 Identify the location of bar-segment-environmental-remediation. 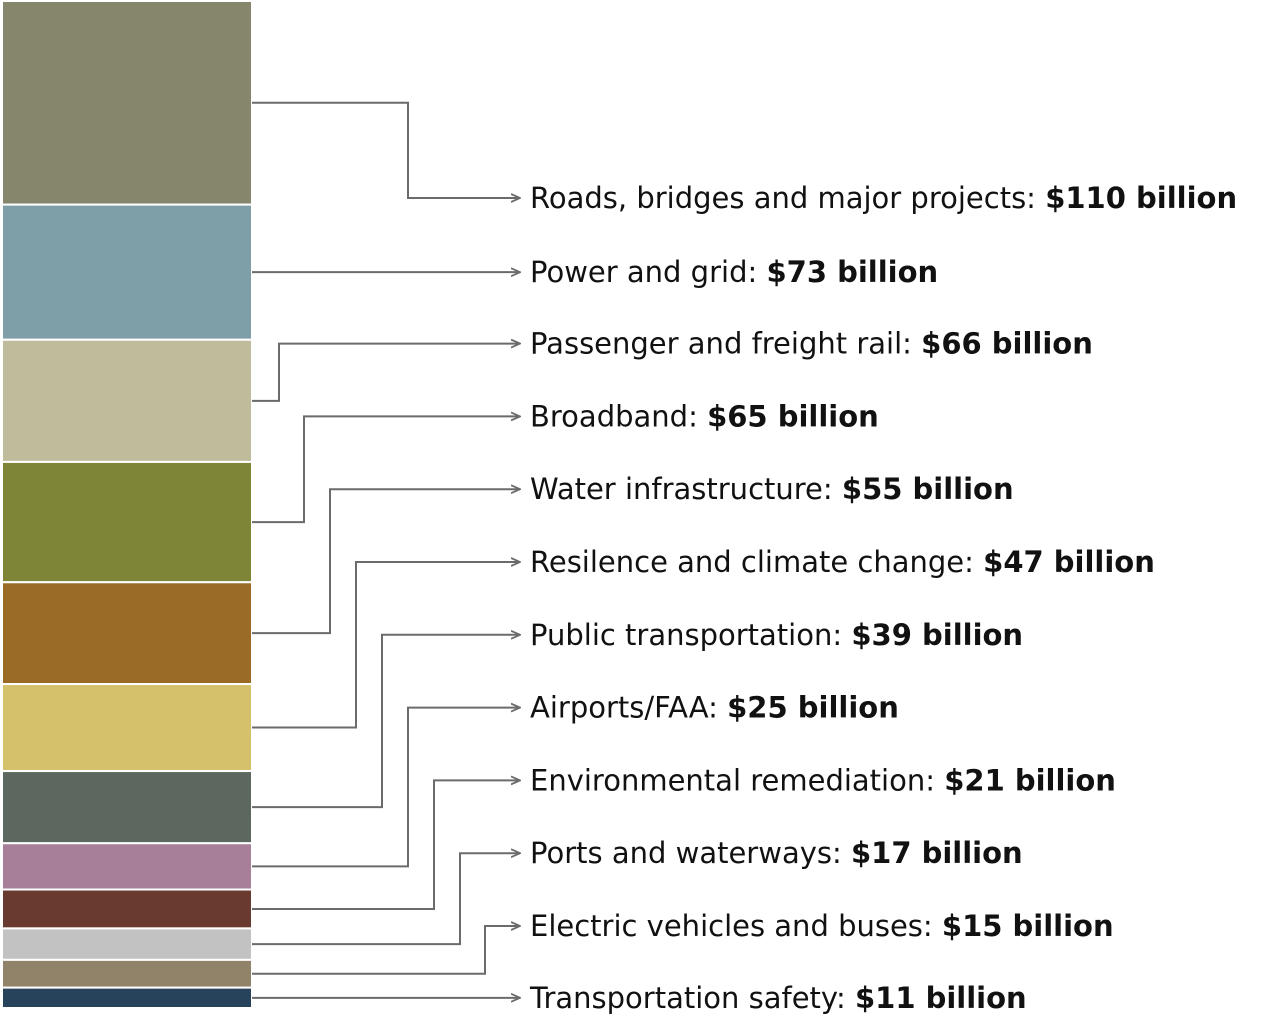
(127, 909).